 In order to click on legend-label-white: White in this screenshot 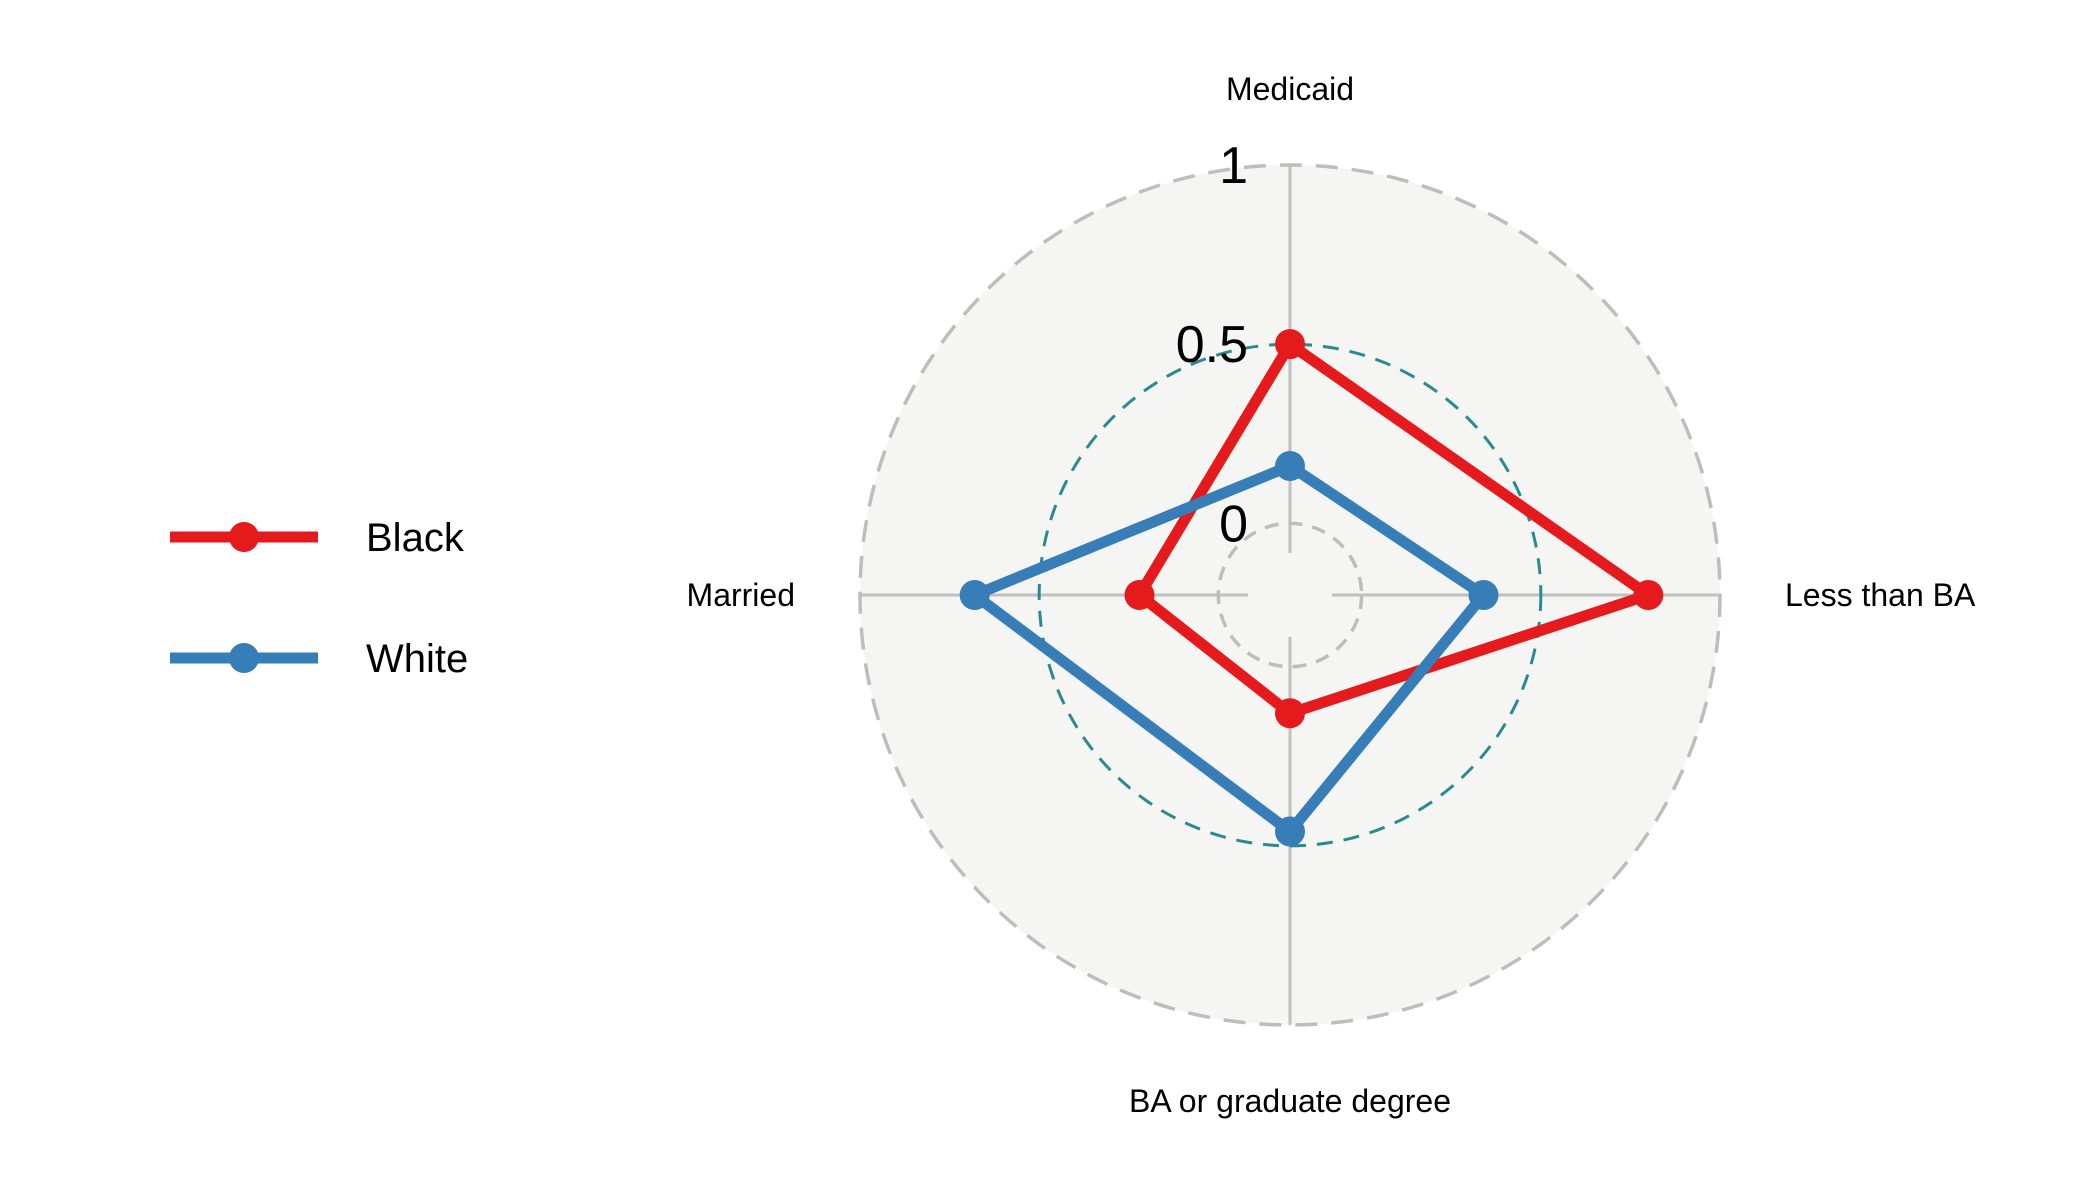, I will do `click(417, 659)`.